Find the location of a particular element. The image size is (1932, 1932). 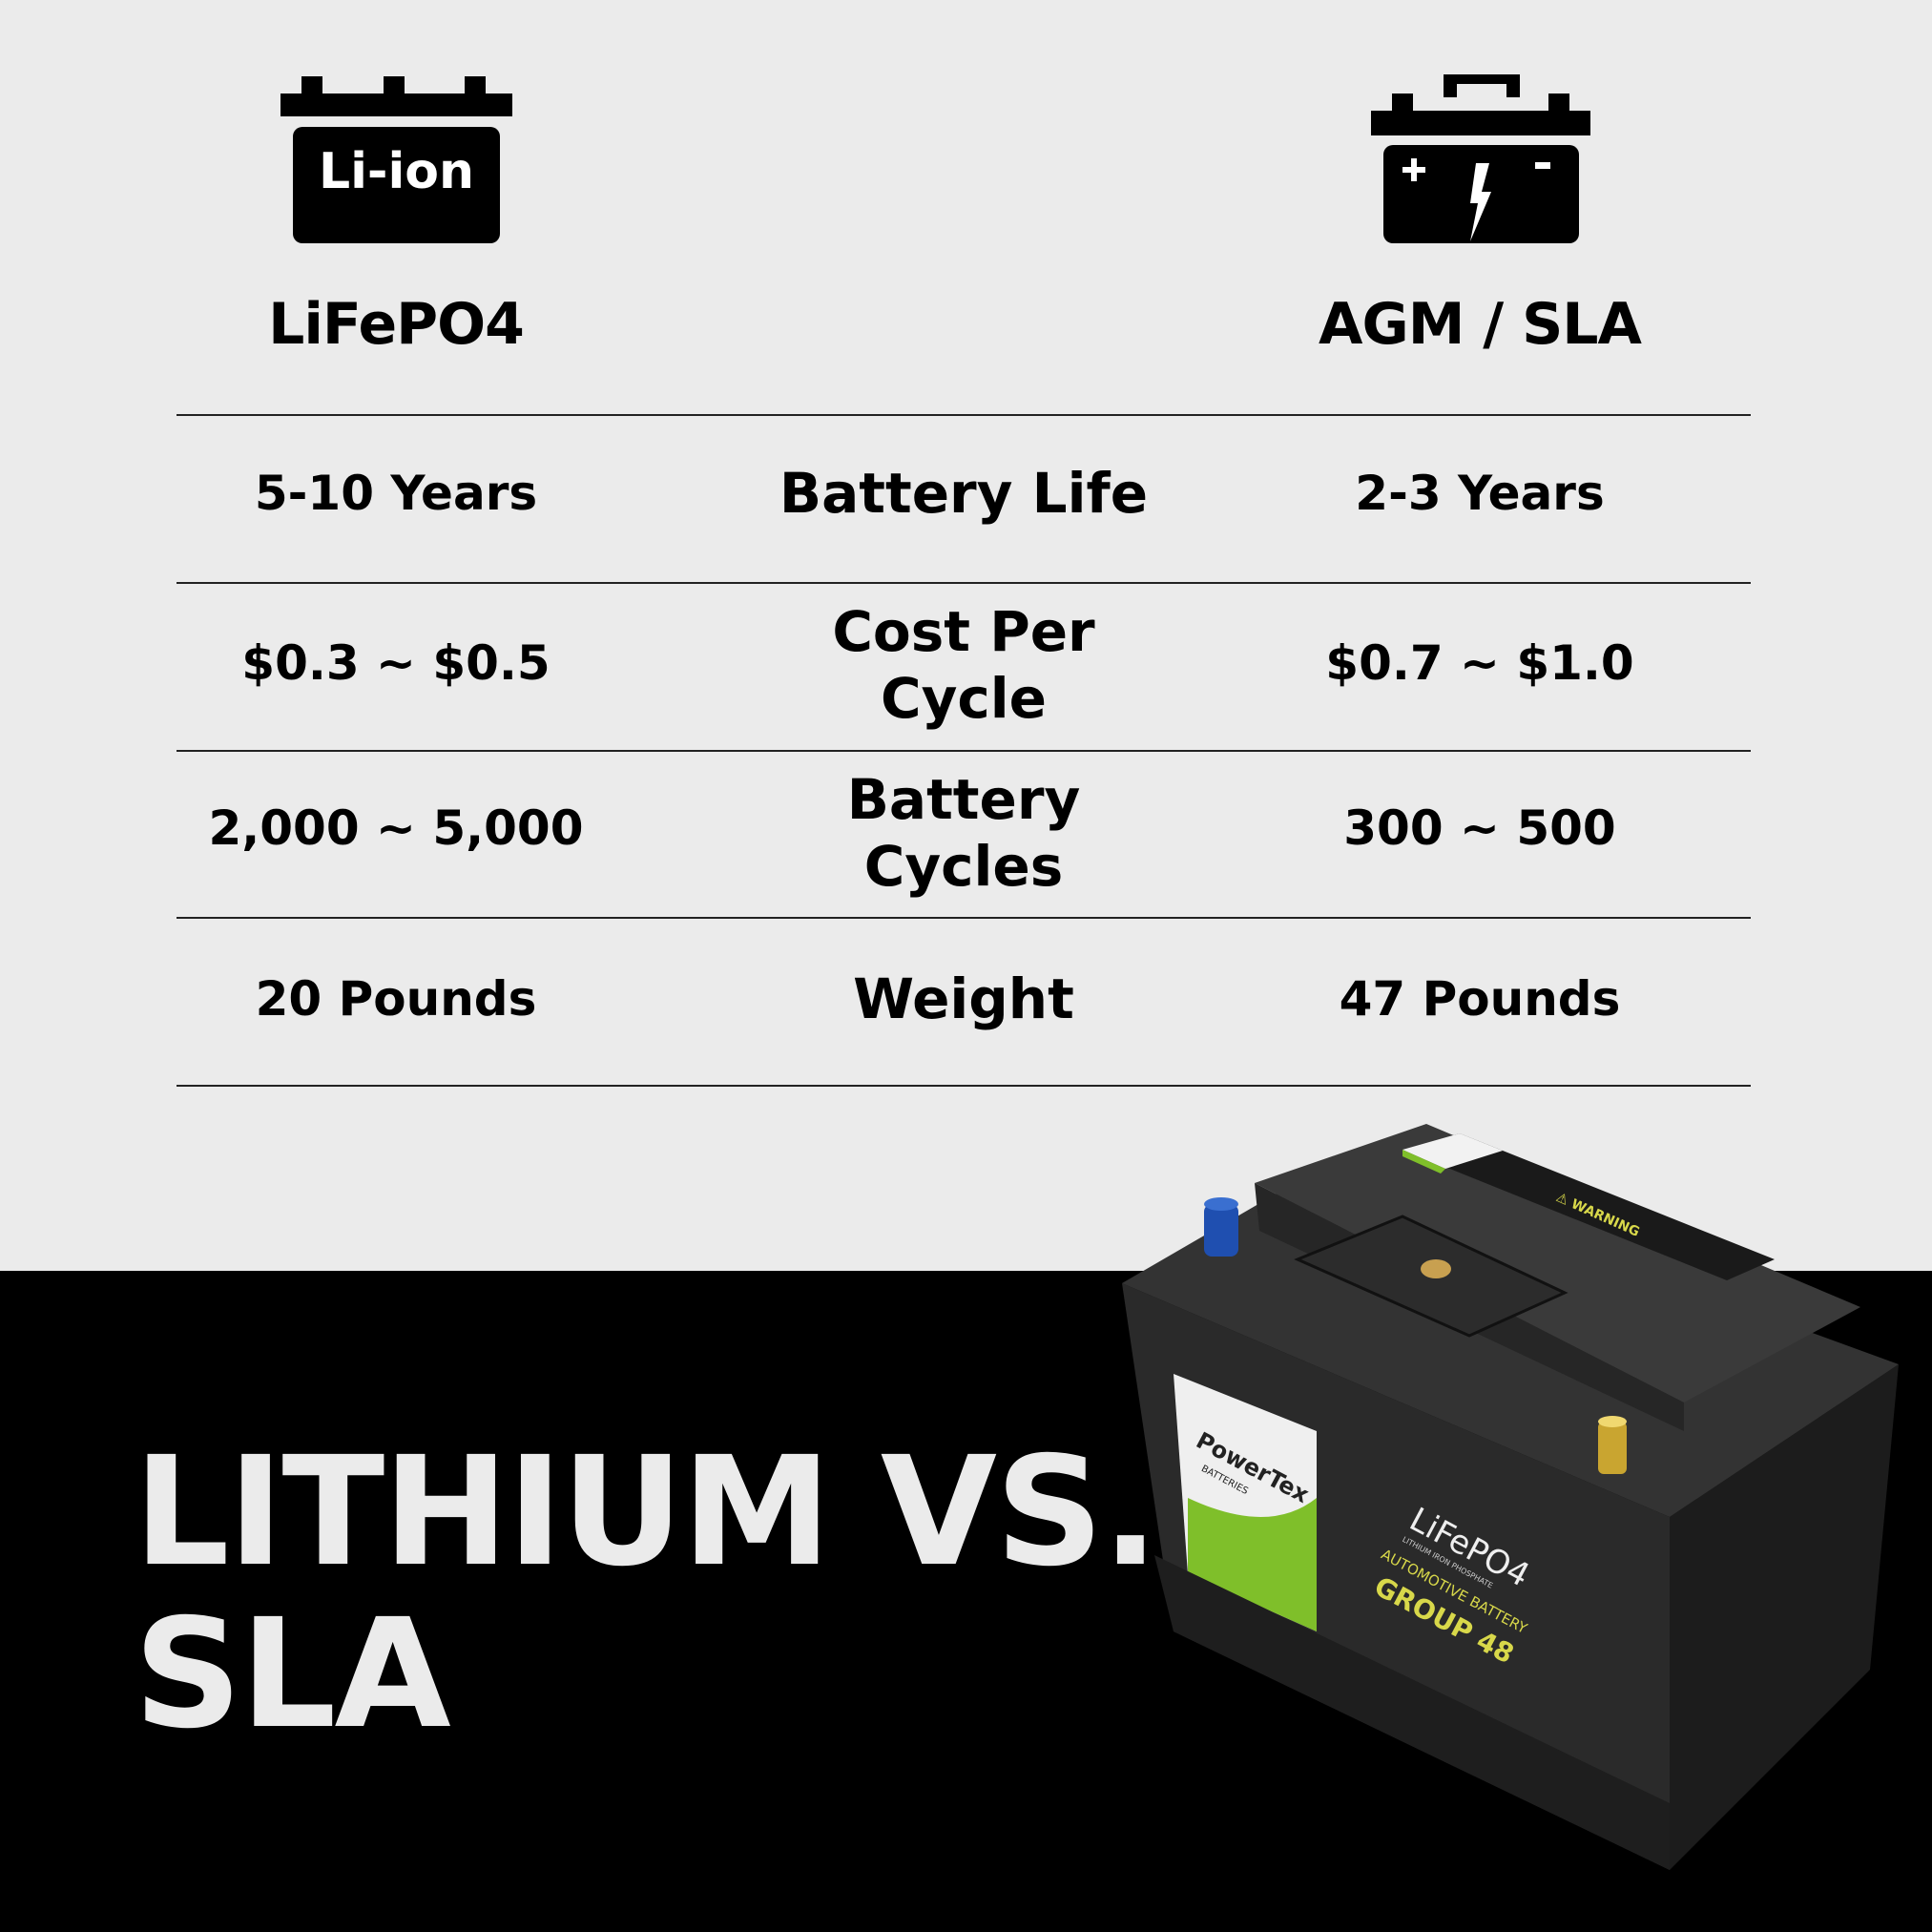

lead-acid-battery-icon is located at coordinates (1480, 158).